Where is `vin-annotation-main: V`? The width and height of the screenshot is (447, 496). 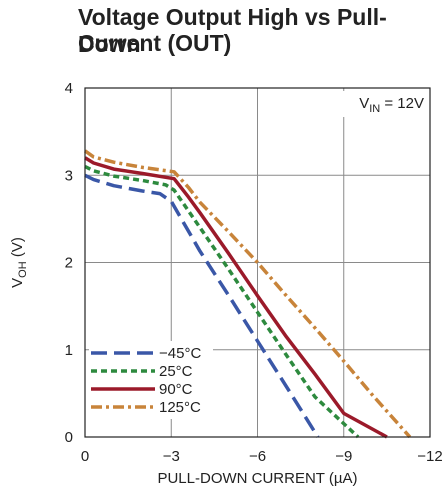
vin-annotation-main: V is located at coordinates (364, 103).